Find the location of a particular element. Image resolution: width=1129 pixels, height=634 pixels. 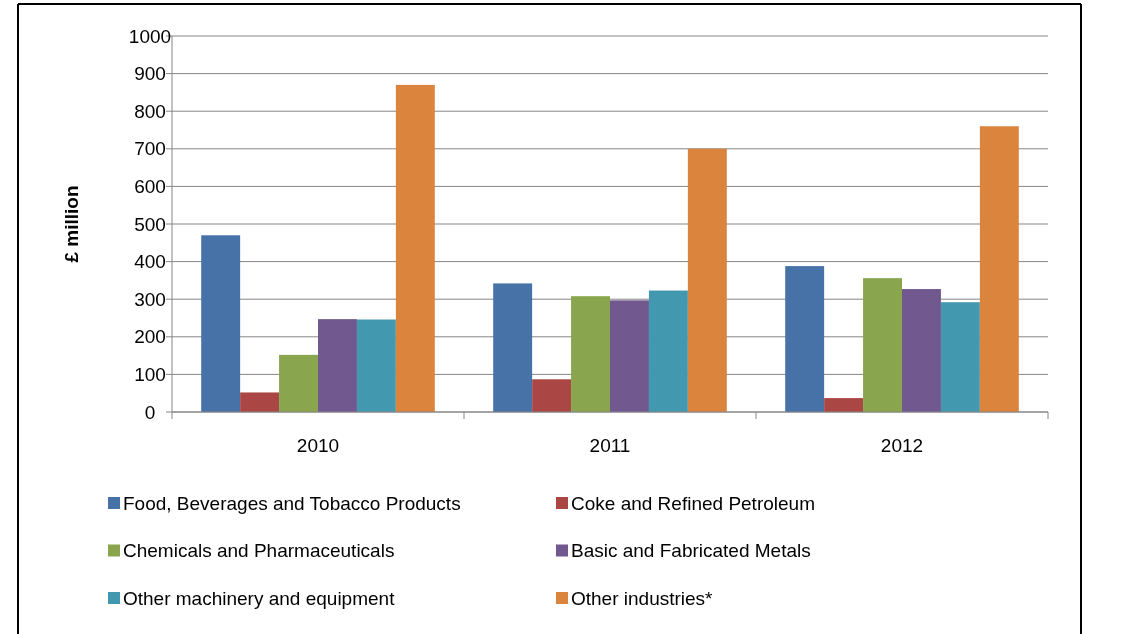

legend-label: Chemicals and Pharmaceuticals is located at coordinates (259, 551).